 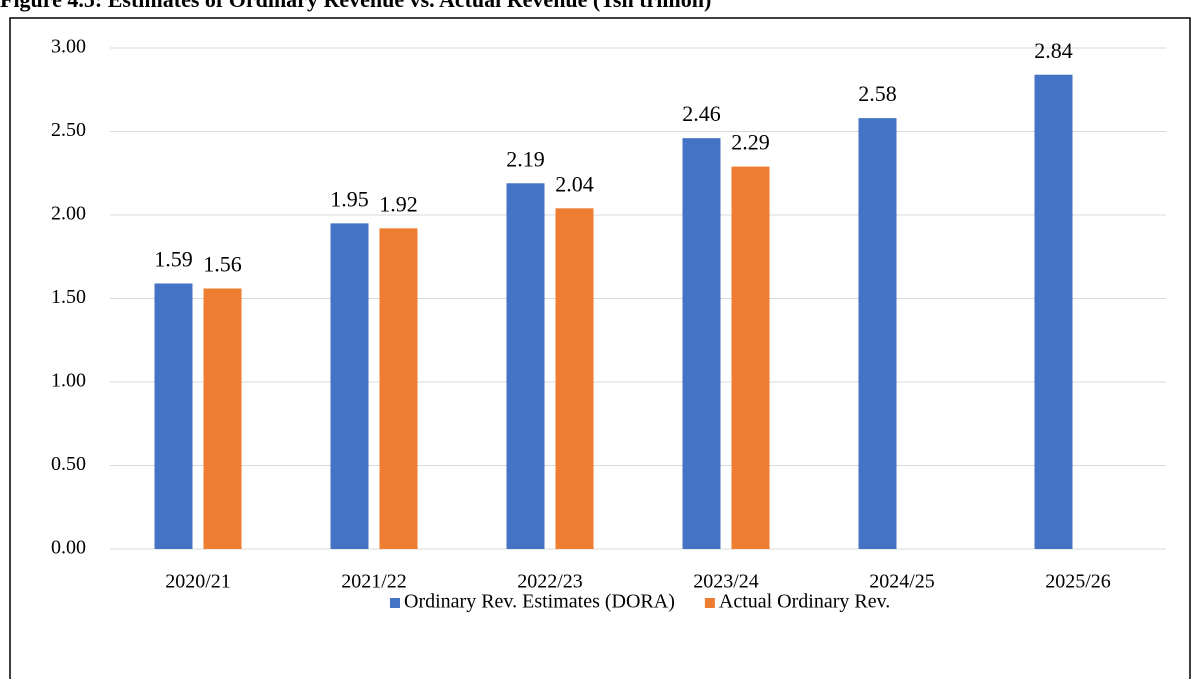 What do you see at coordinates (68, 47) in the screenshot?
I see `y-tick-label: 3.00` at bounding box center [68, 47].